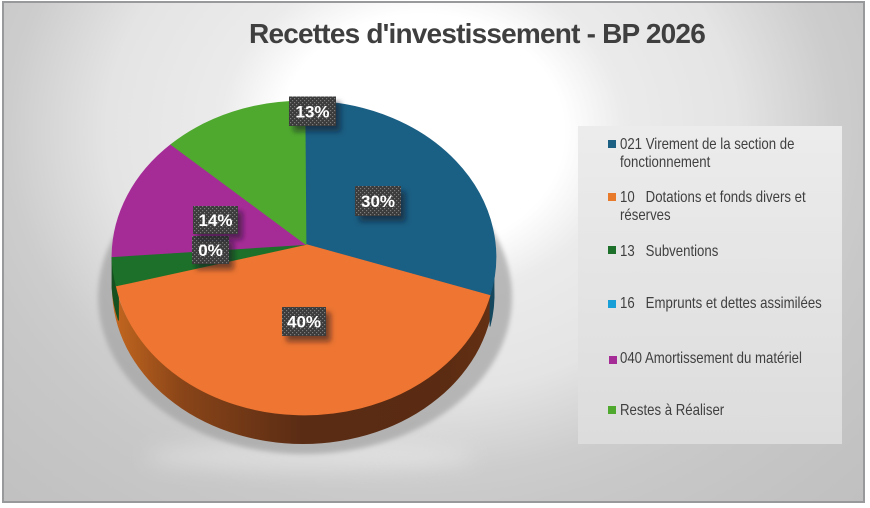 Image resolution: width=870 pixels, height=508 pixels. Describe the element at coordinates (210, 250) in the screenshot. I see `svg-text: 0%` at that location.